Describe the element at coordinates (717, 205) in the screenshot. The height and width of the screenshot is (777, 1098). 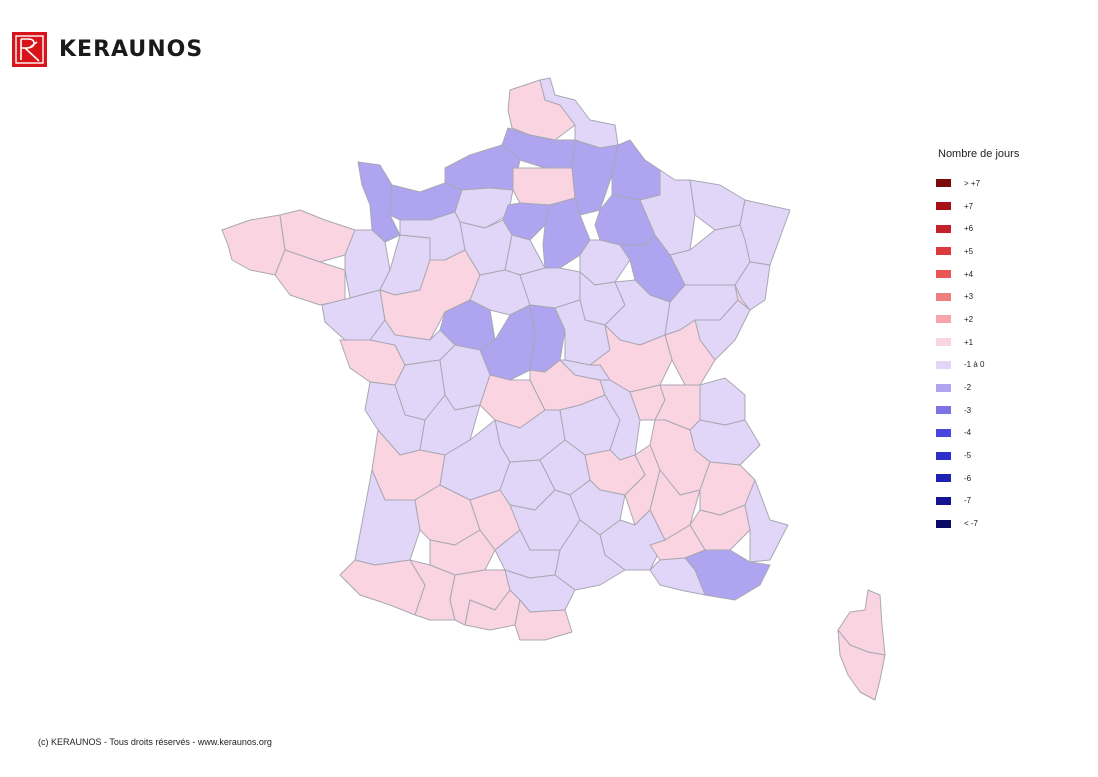
I see `dept-moselle` at that location.